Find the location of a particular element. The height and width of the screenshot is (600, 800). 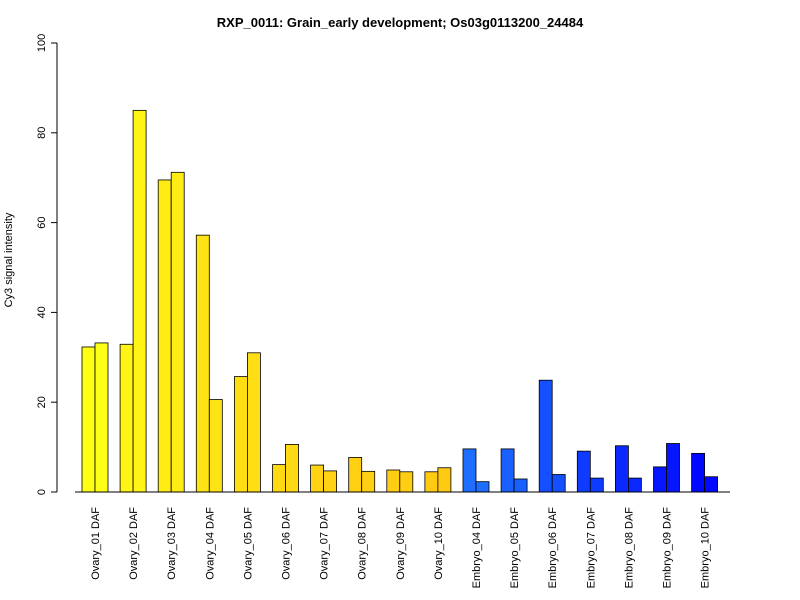

y-axis-label: Cy3 signal intensity is located at coordinates (9, 259).